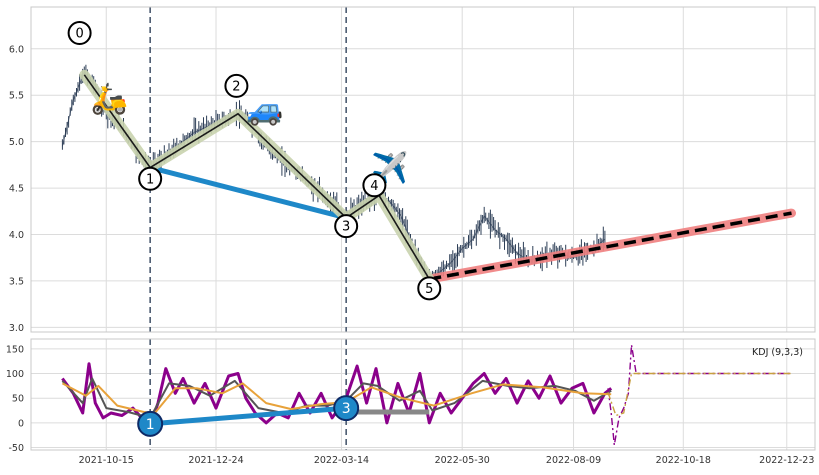  I want to click on wave-label: 5, so click(429, 289).